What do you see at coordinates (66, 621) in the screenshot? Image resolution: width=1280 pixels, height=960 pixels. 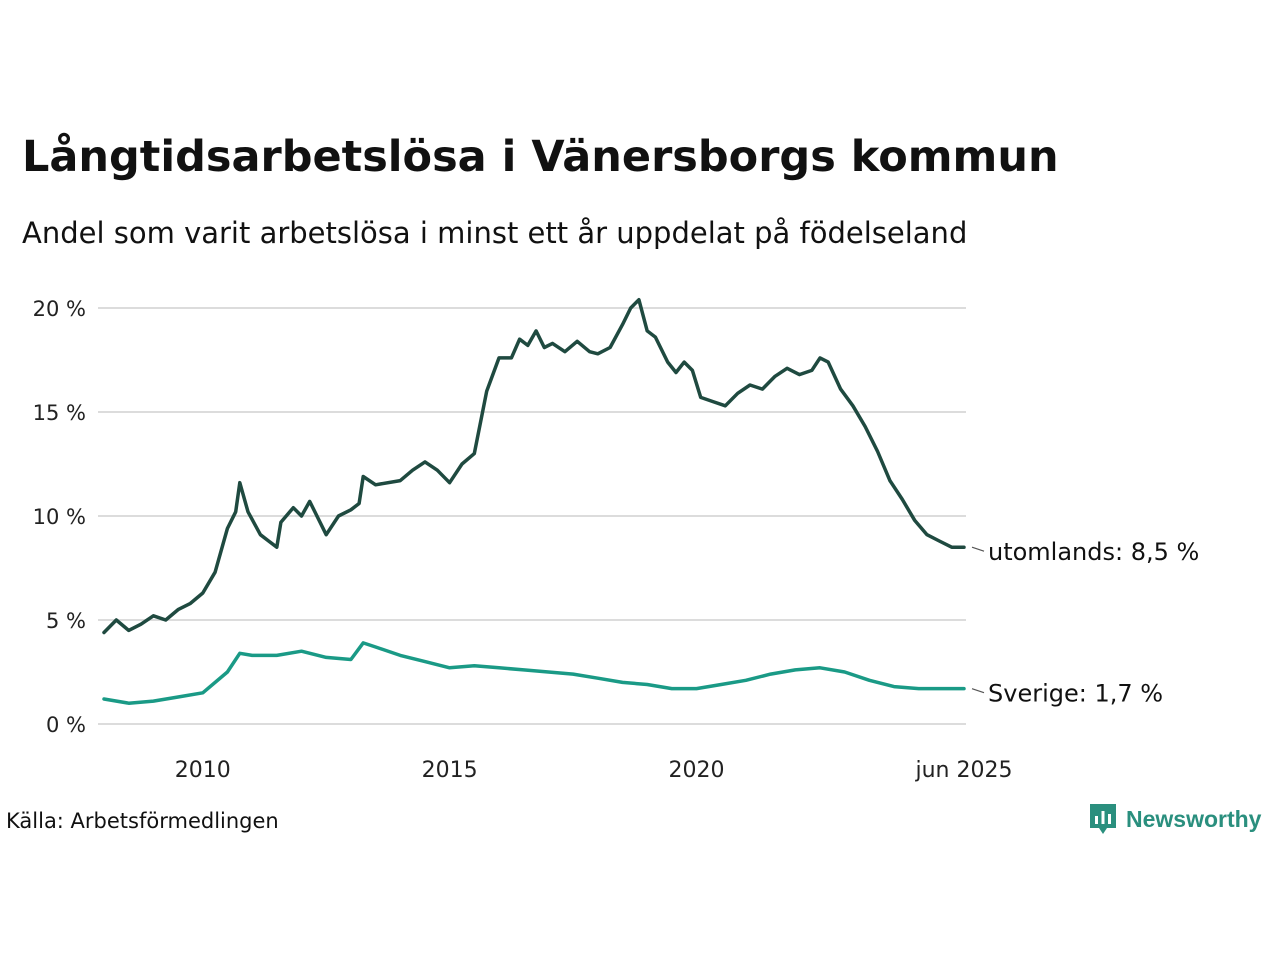 I see `y-tick-label: 5 %` at bounding box center [66, 621].